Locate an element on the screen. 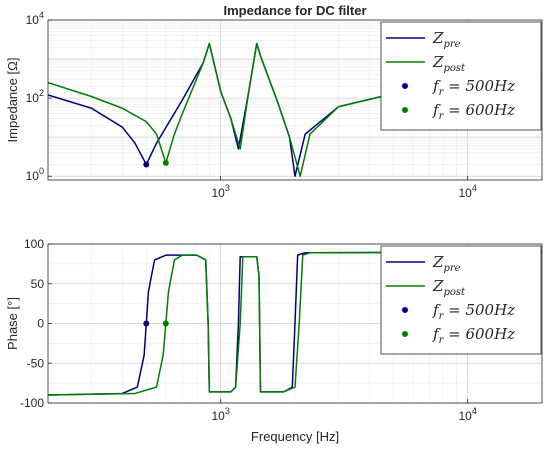 Image resolution: width=550 pixels, height=455 pixels. y-axis-label: Phase [°] is located at coordinates (12, 323).